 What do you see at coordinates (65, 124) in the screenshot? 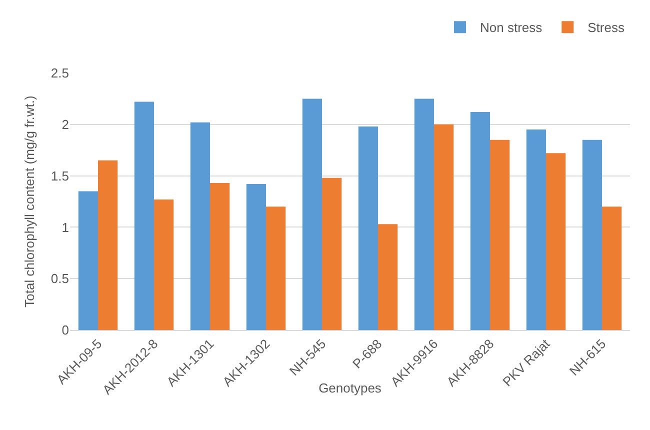
I see `y-tick-label: 2` at bounding box center [65, 124].